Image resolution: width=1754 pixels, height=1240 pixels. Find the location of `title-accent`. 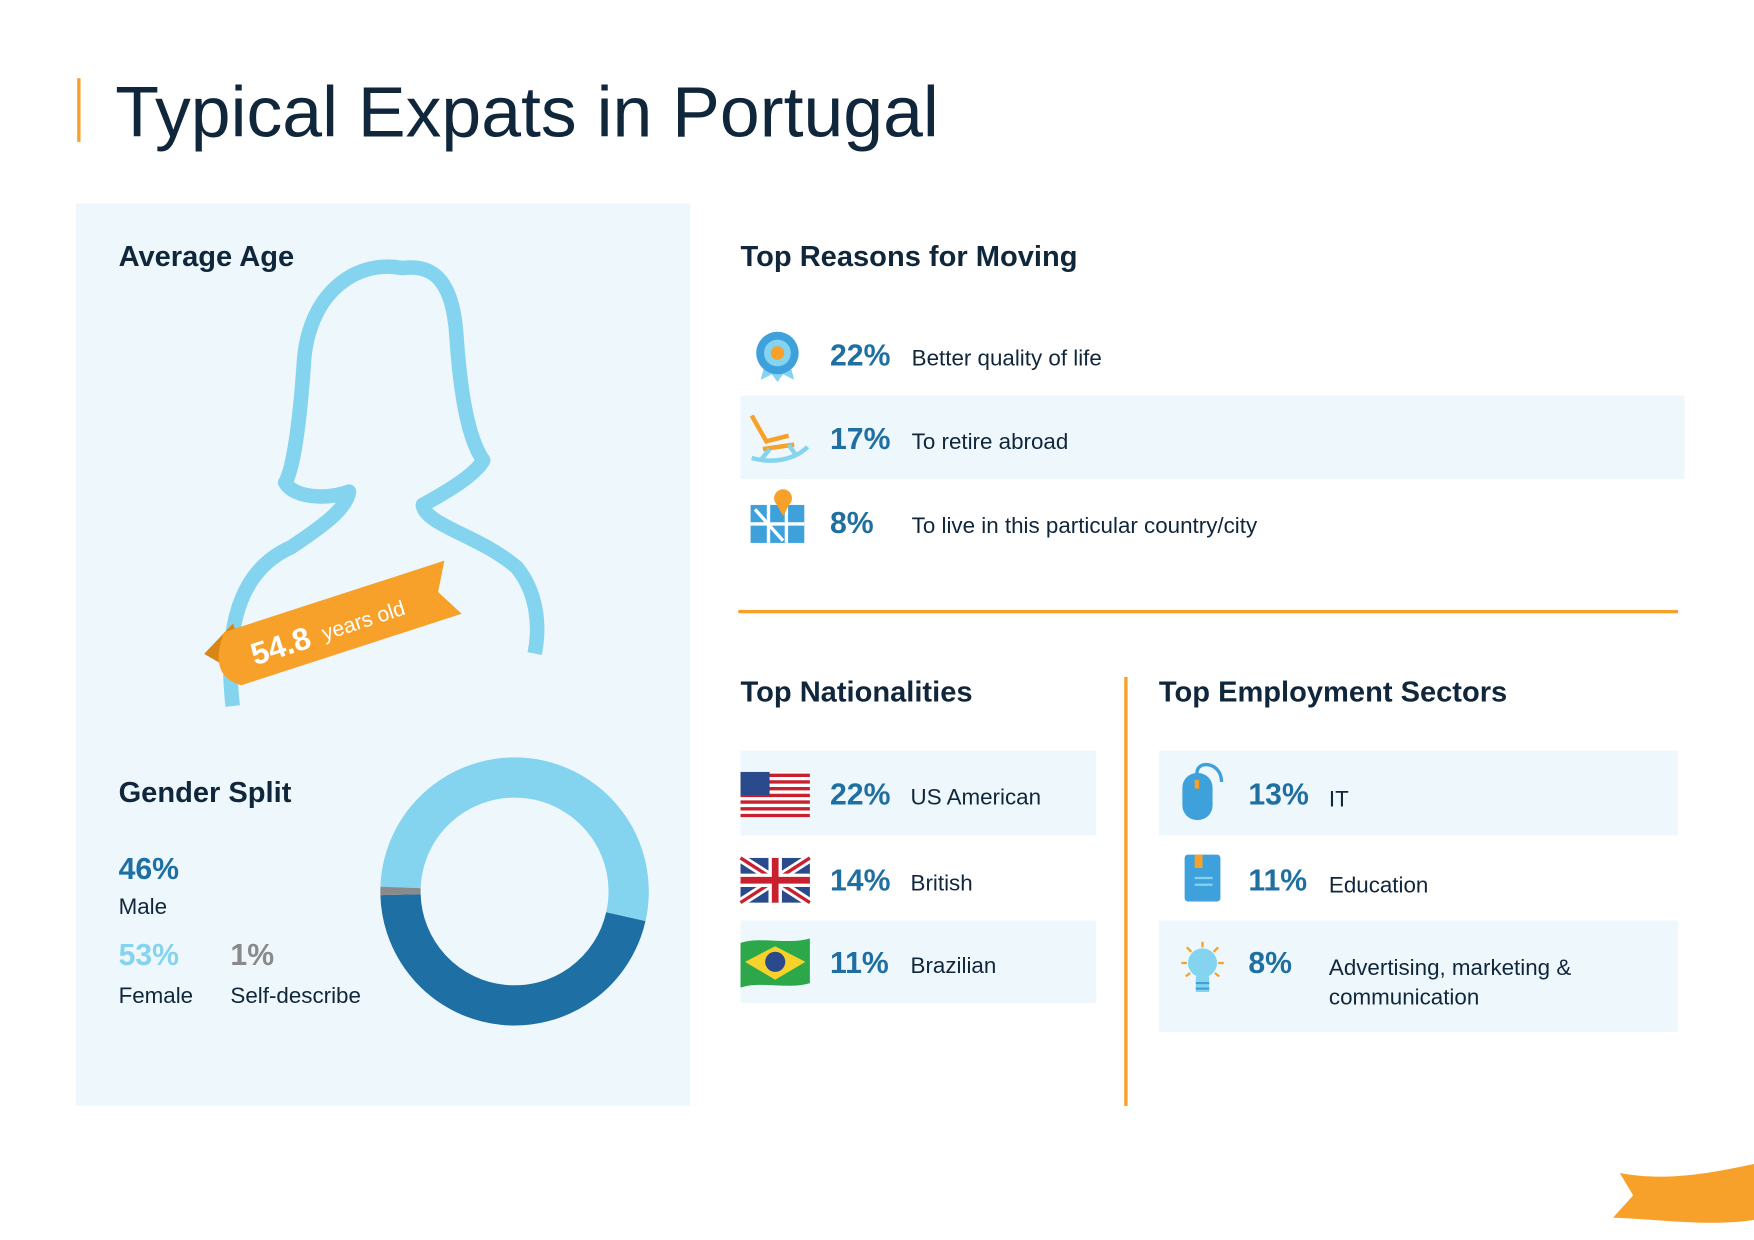

title-accent is located at coordinates (79, 110).